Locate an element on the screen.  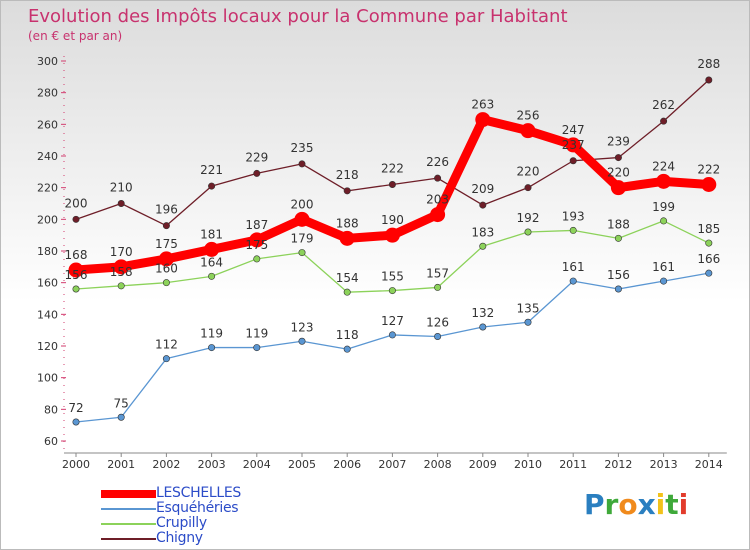
legend: LESCHELLES Esquéhéries Crupilly Chigny is located at coordinates (201, 515).